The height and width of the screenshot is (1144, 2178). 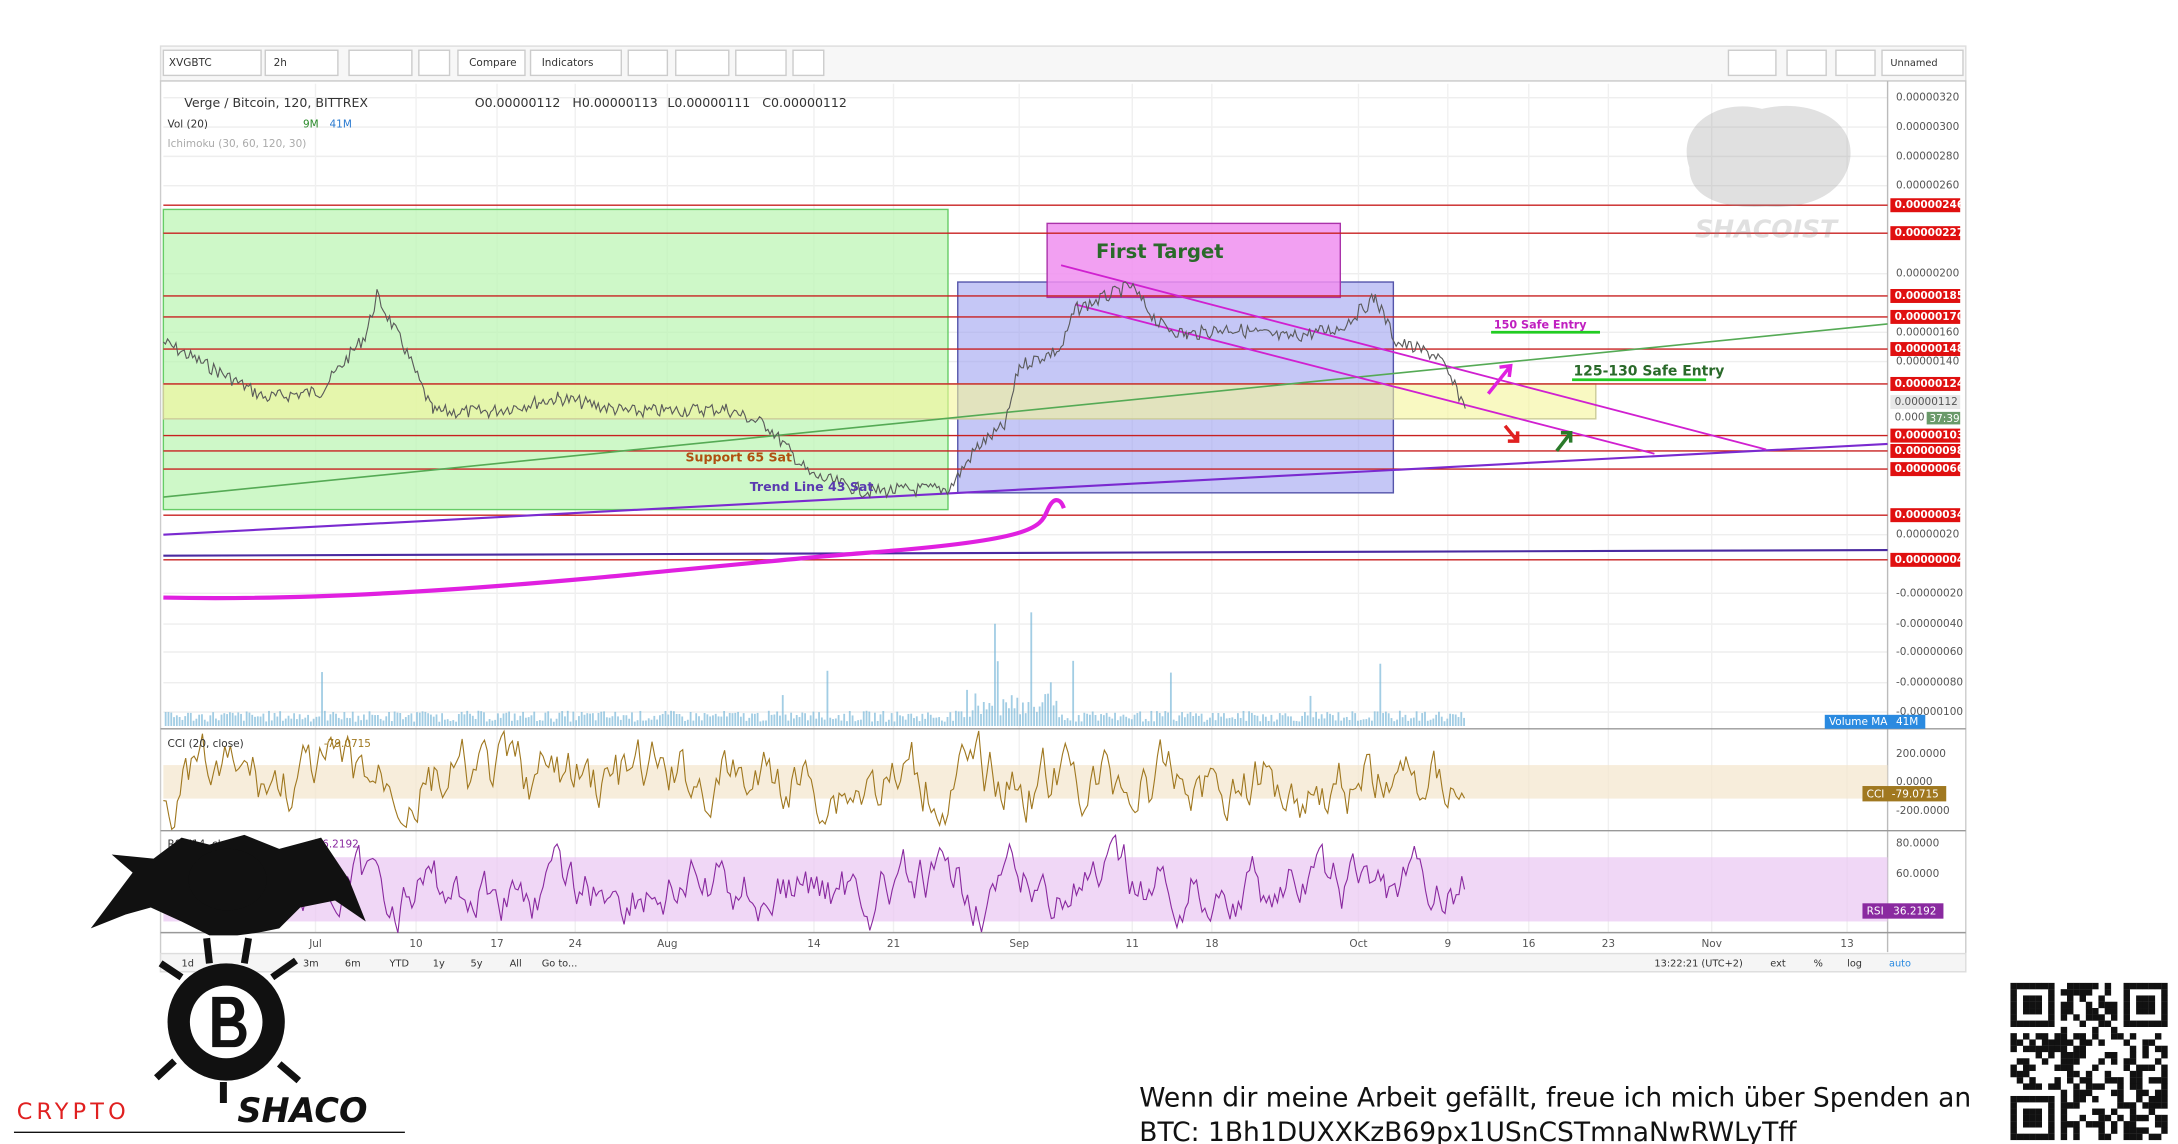 What do you see at coordinates (380, 63) in the screenshot?
I see `chart-type` at bounding box center [380, 63].